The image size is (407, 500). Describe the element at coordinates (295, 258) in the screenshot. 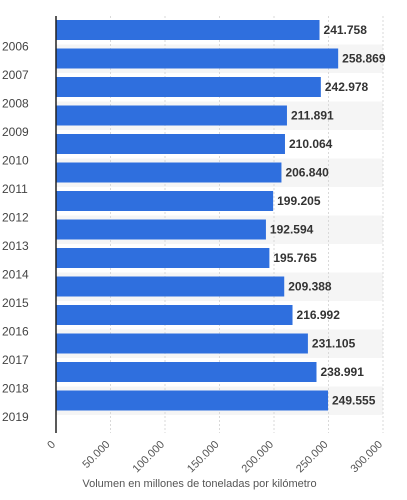

I see `bar-value-label: 195.765` at that location.